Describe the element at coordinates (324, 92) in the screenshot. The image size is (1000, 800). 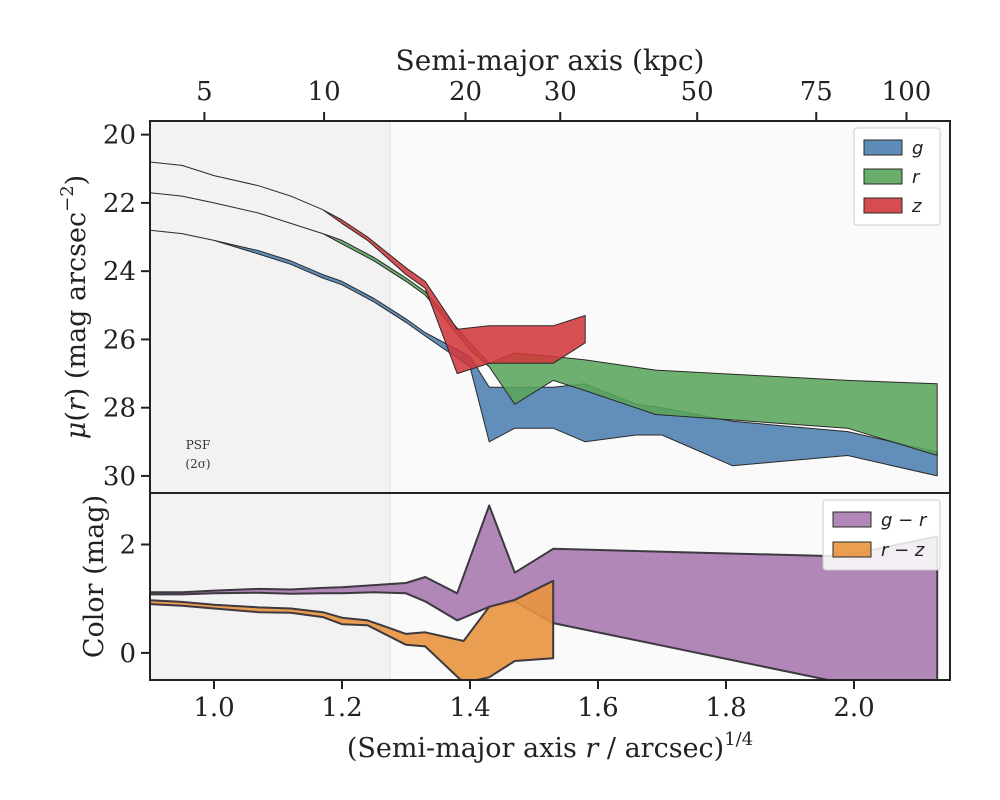
I see `kpc-tick-label: 10` at that location.